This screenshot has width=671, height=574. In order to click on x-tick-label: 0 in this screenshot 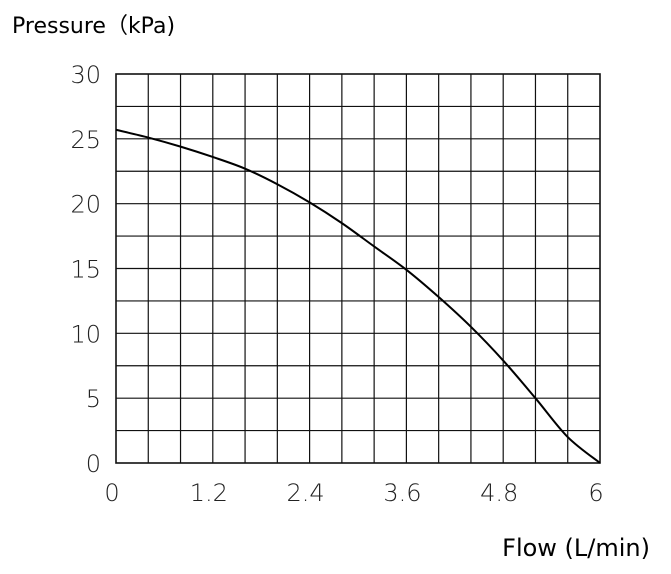, I will do `click(111, 493)`.